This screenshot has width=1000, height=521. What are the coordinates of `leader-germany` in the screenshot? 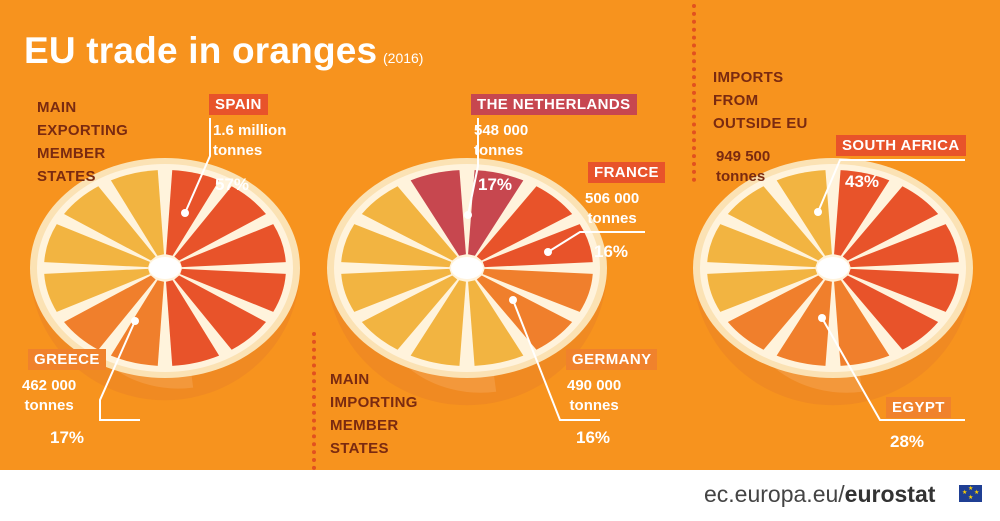 It's located at (556, 360).